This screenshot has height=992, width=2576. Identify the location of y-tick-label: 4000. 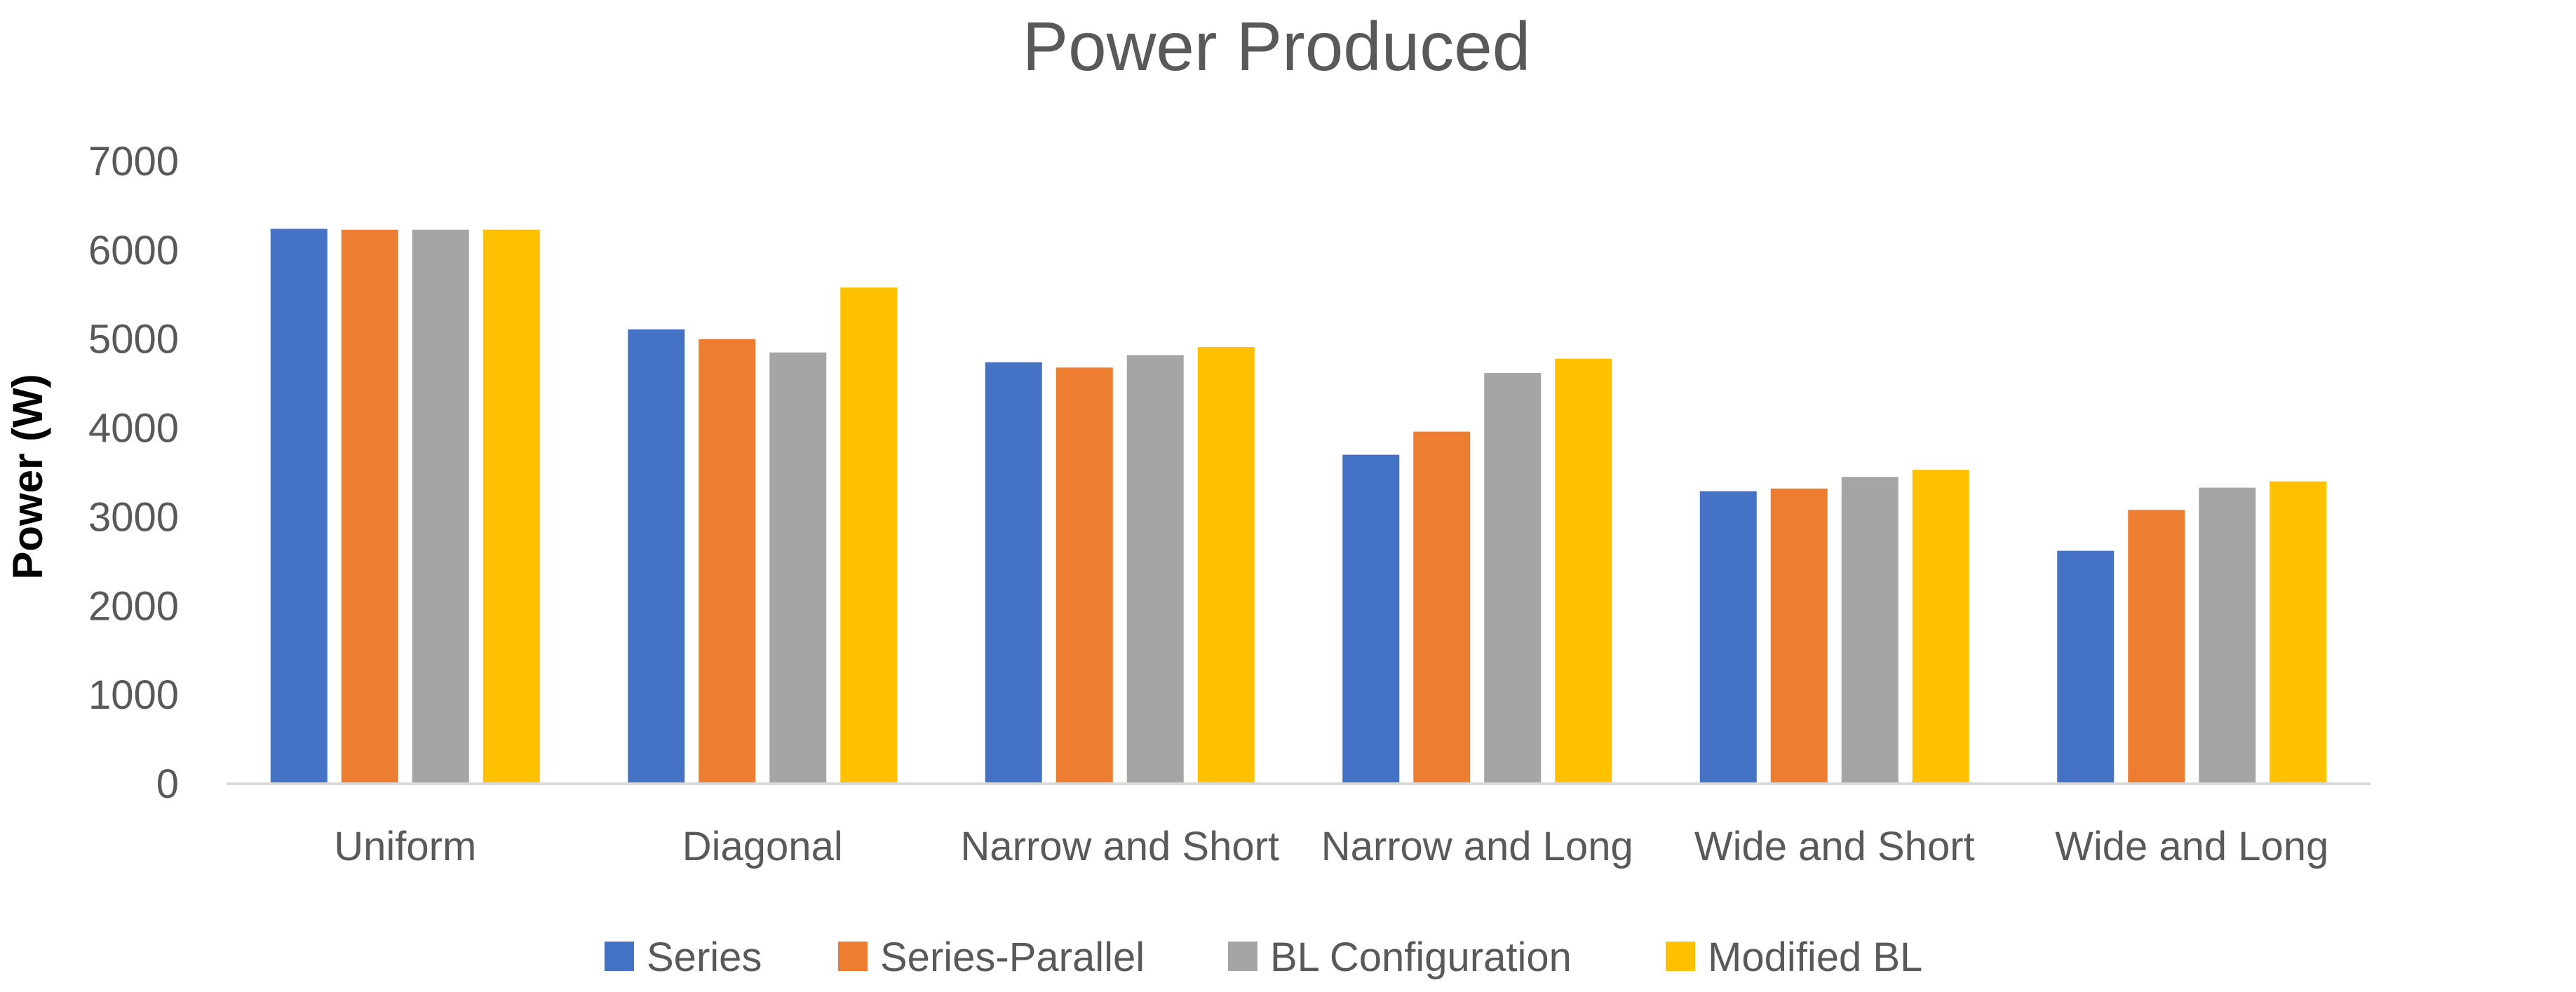
(133, 429).